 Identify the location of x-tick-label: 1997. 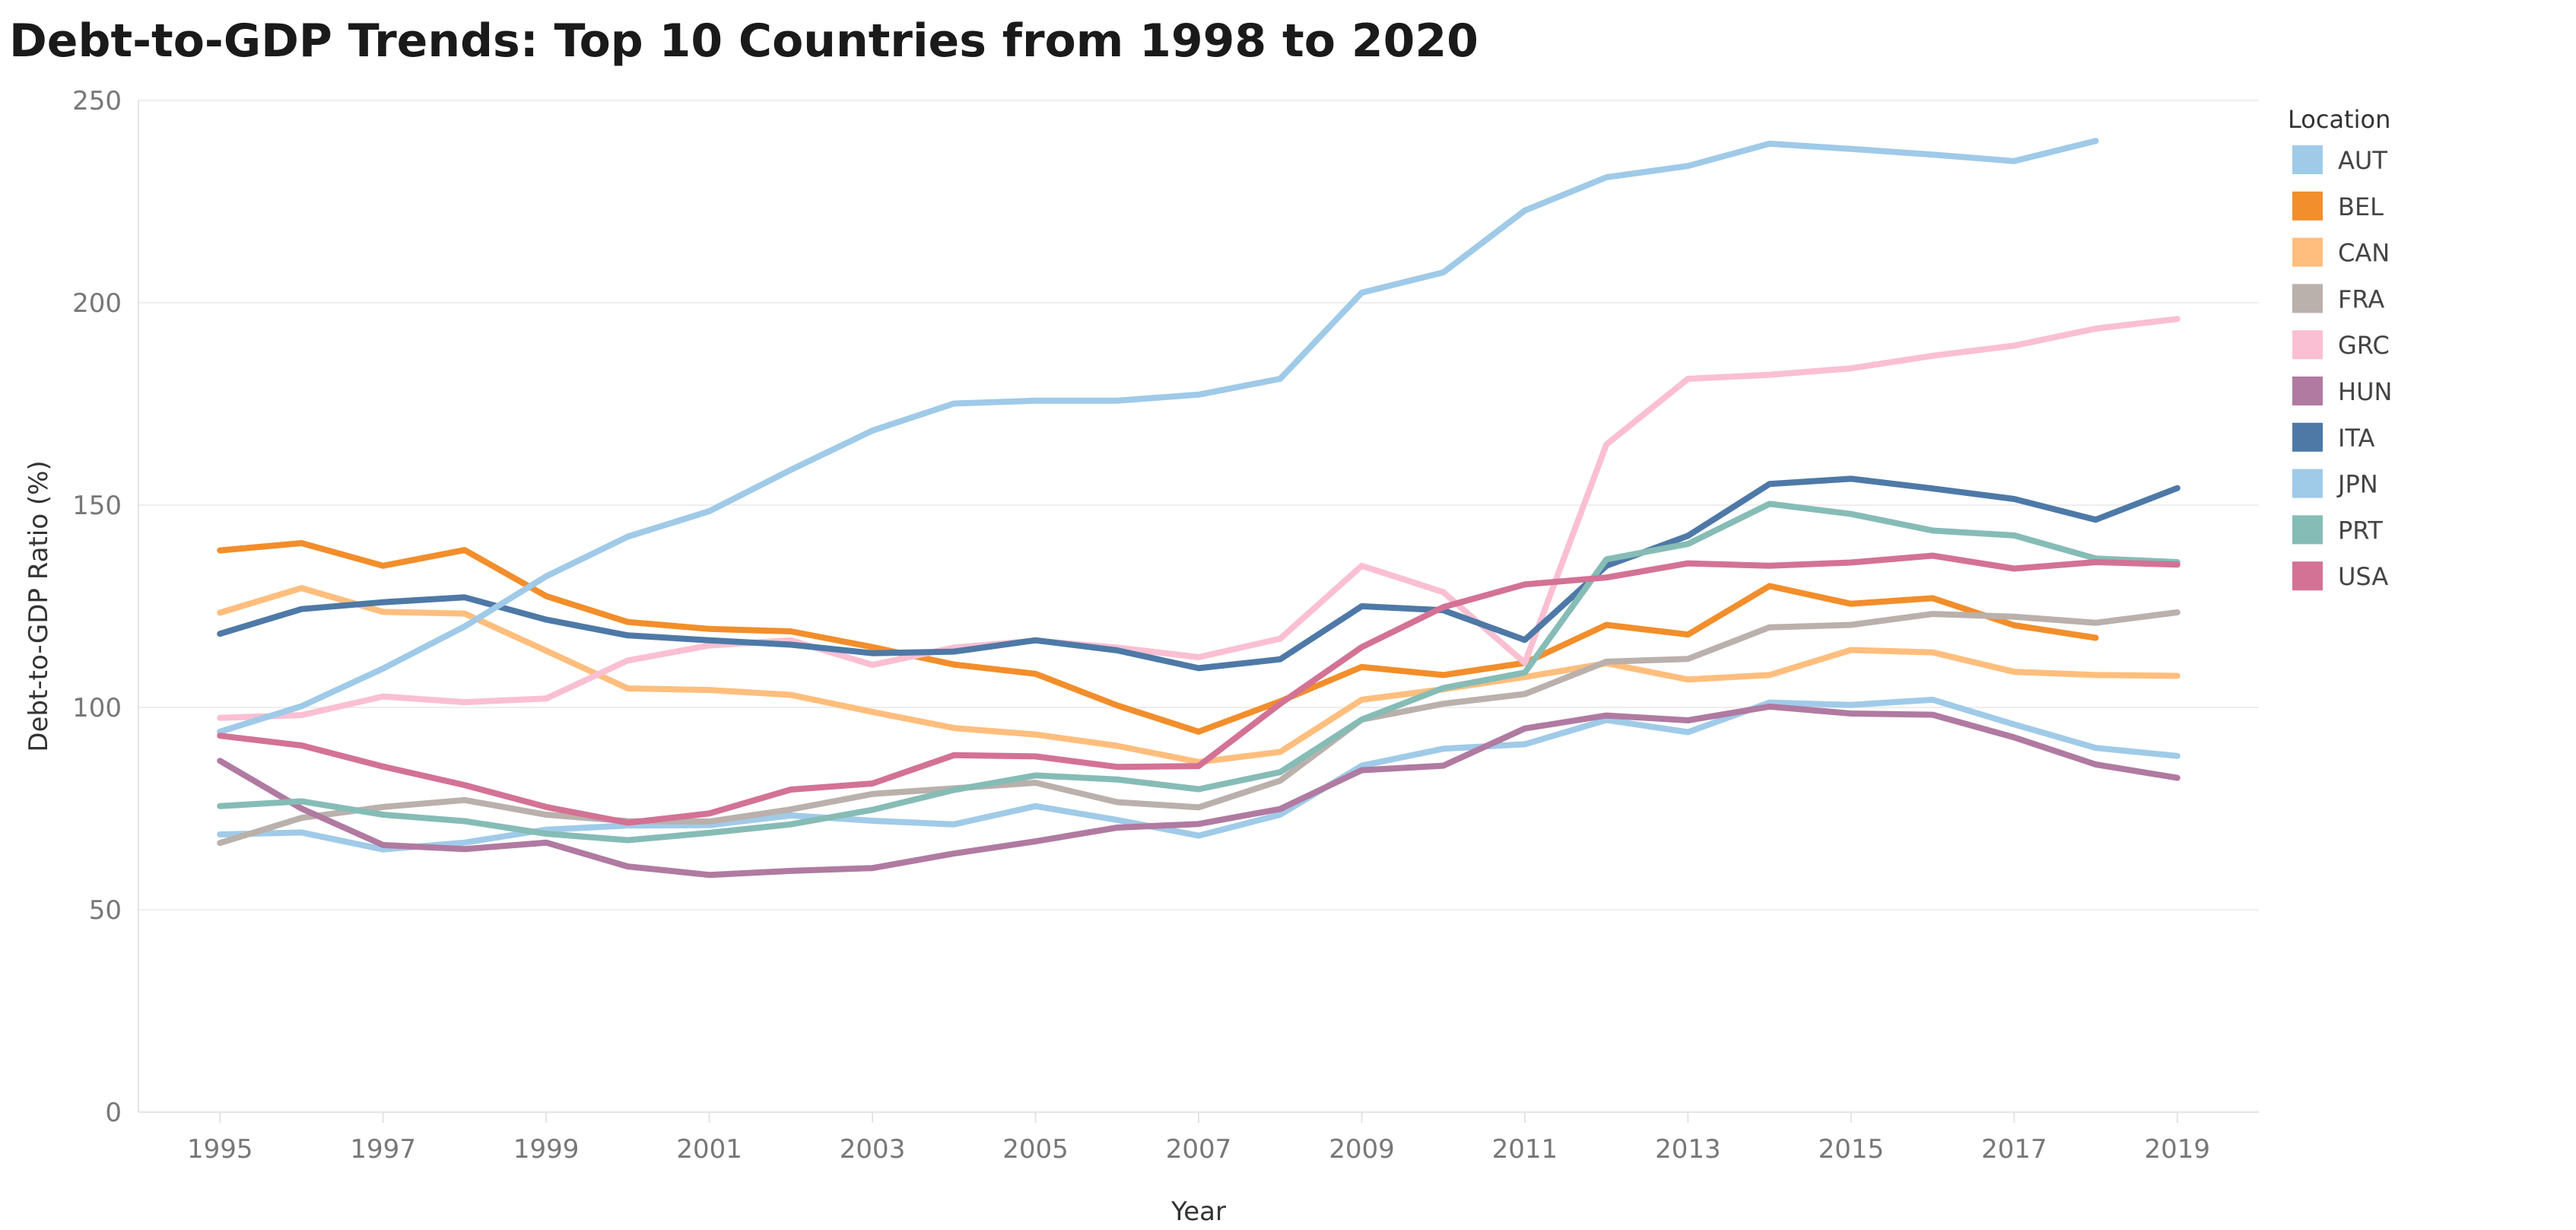
(383, 1150).